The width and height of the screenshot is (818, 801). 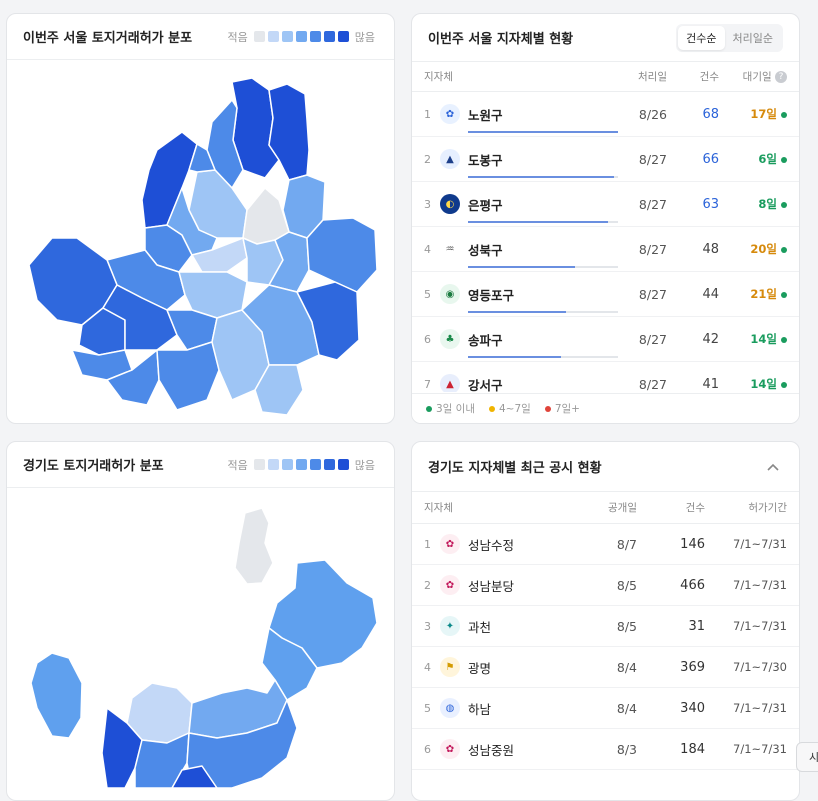 I want to click on row-wait: 14일, so click(x=753, y=384).